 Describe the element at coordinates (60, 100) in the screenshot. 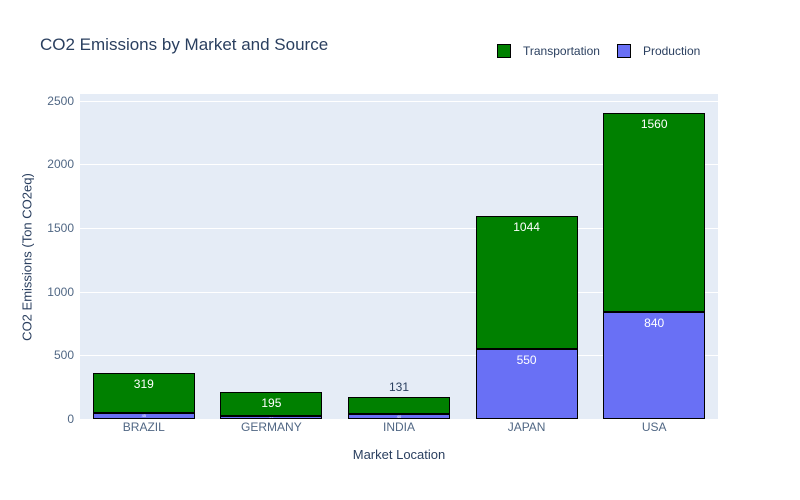

I see `y-tick: 2500` at that location.